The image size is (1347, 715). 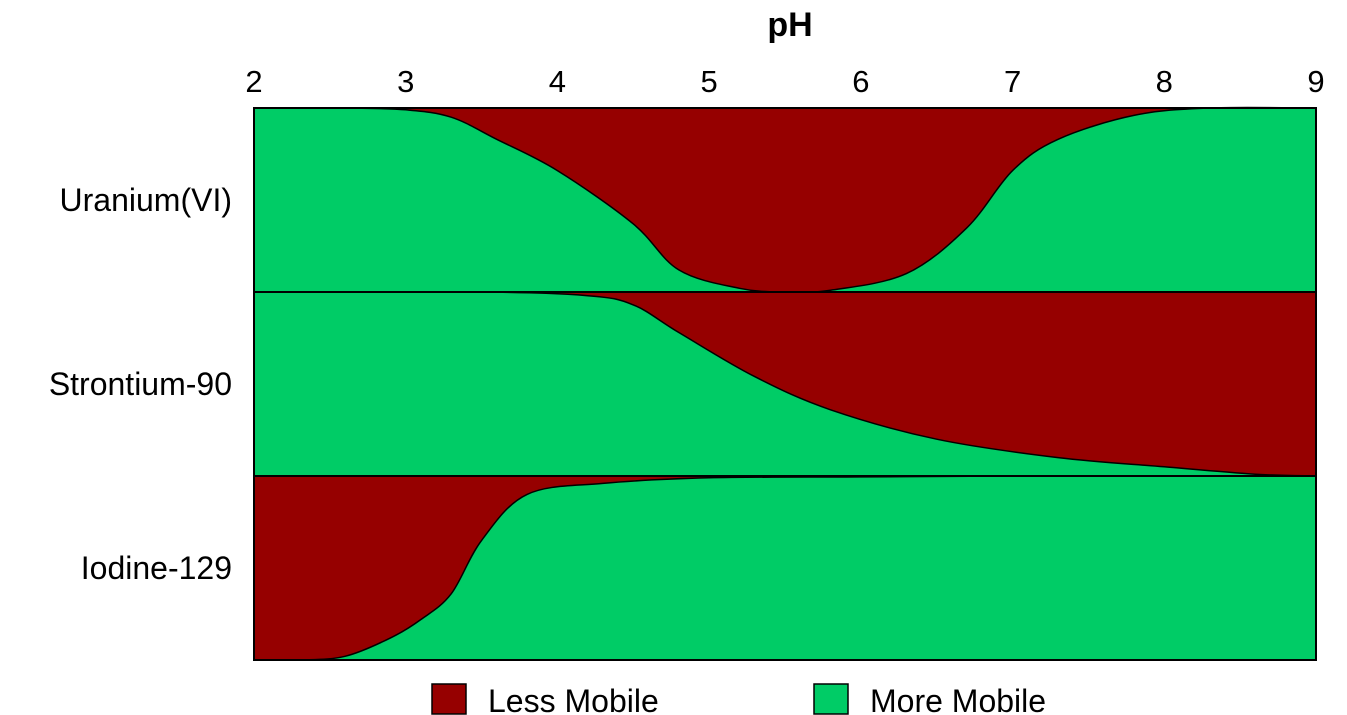 I want to click on legend-swatch-less-mobile, so click(x=449, y=699).